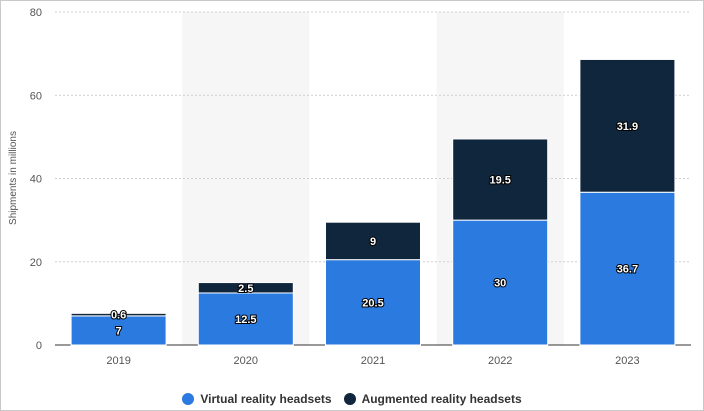 This screenshot has width=704, height=411. What do you see at coordinates (441, 399) in the screenshot?
I see `legend-label-ar: Augmented reality headsets` at bounding box center [441, 399].